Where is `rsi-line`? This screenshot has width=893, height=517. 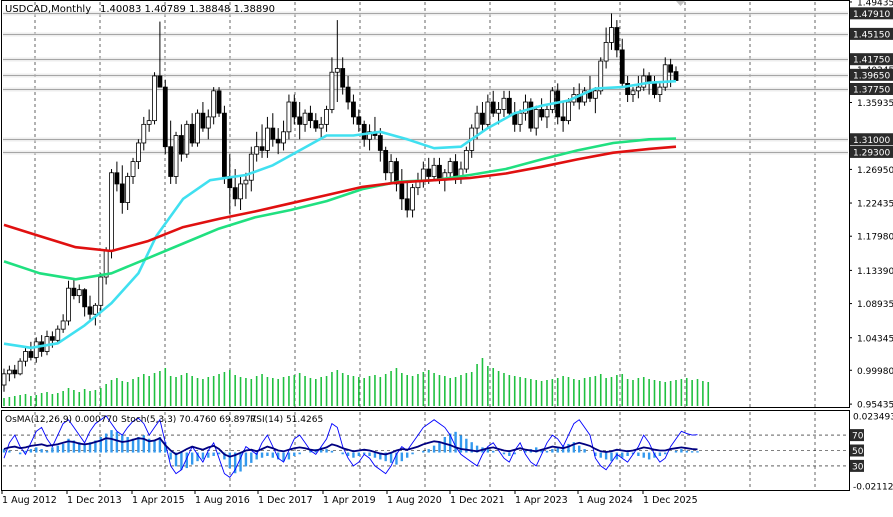 rsi-line is located at coordinates (350, 447).